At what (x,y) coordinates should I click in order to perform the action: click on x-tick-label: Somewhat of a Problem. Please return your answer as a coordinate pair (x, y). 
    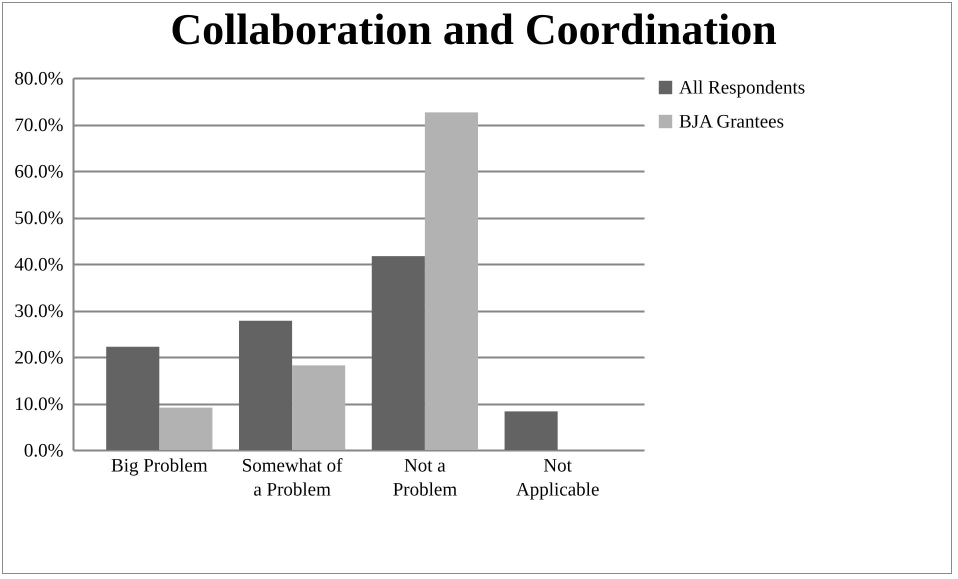
    Looking at the image, I should click on (293, 478).